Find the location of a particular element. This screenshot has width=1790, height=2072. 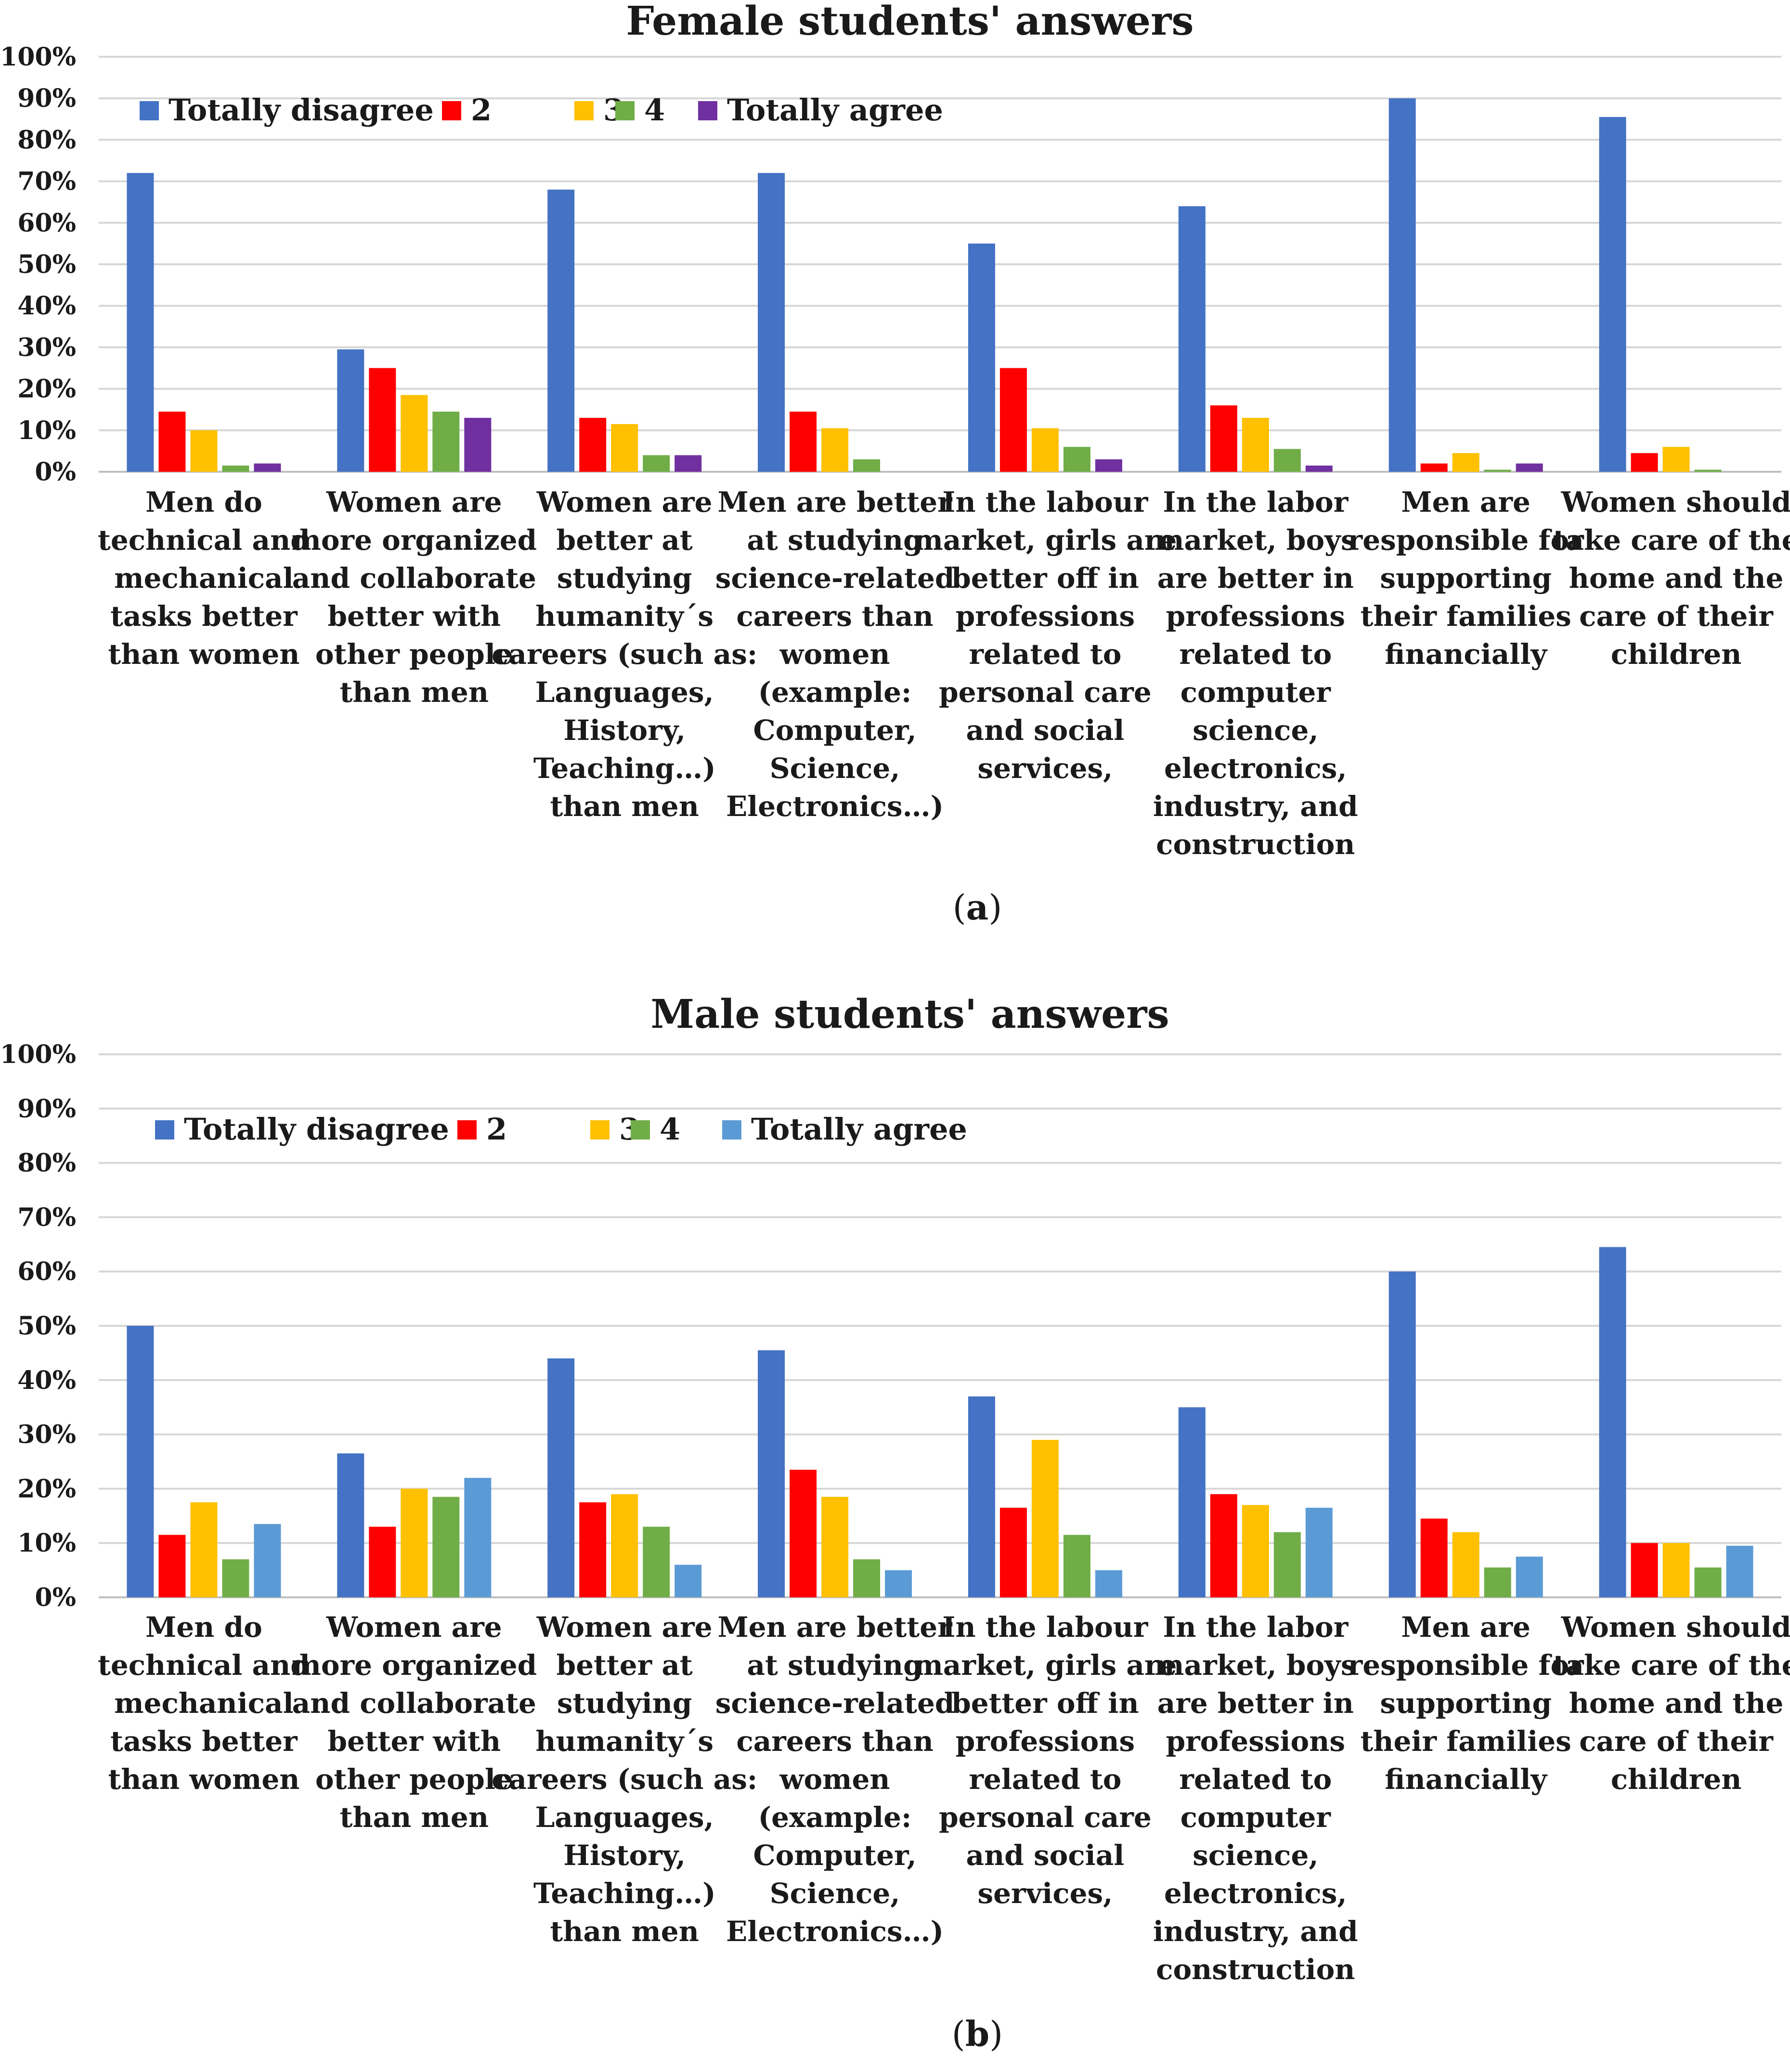

panel-label-part: ( is located at coordinates (959, 2034).